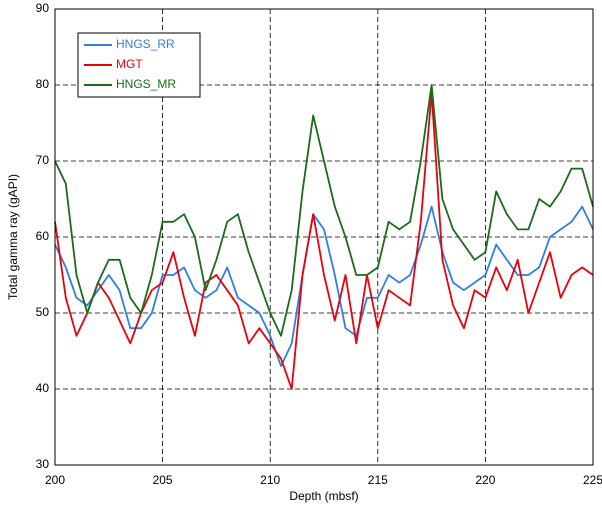 The height and width of the screenshot is (511, 602). What do you see at coordinates (43, 464) in the screenshot?
I see `y-tick-label: 30` at bounding box center [43, 464].